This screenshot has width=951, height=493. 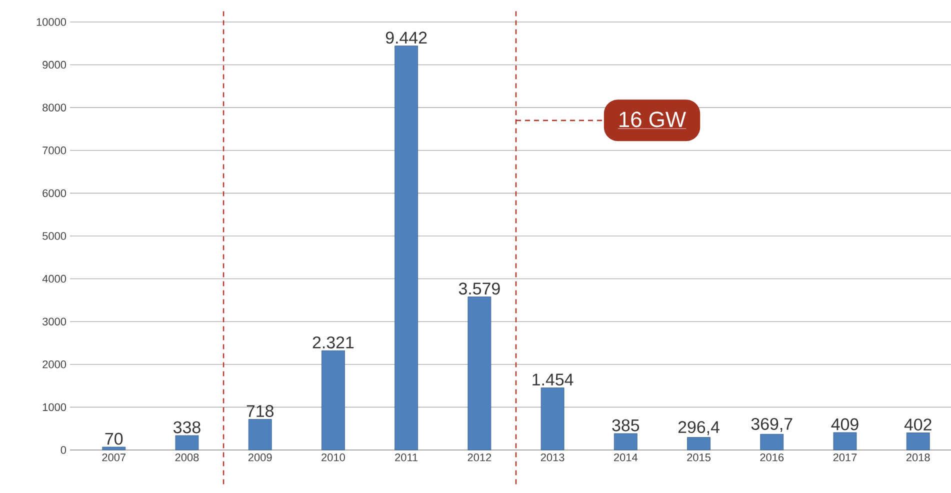 What do you see at coordinates (918, 424) in the screenshot?
I see `data-label: 402` at bounding box center [918, 424].